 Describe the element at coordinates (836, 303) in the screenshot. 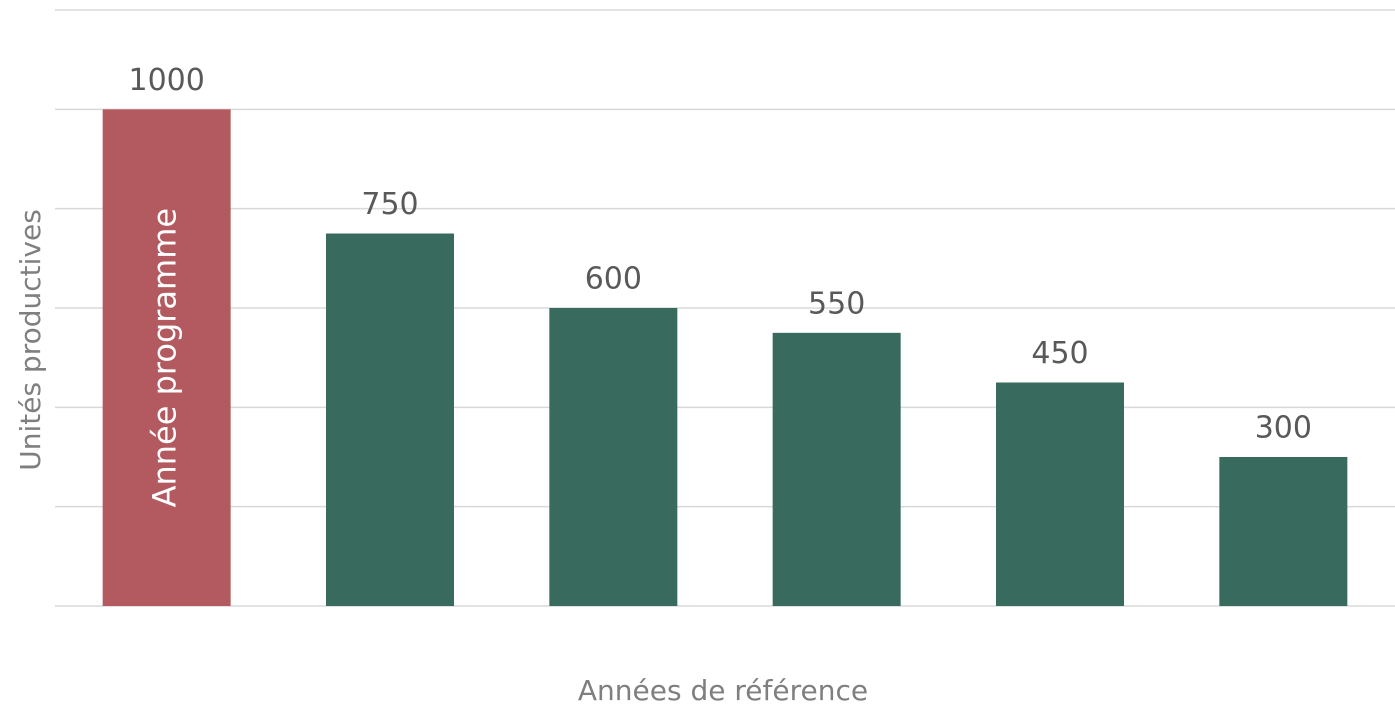

I see `value-label: 550` at that location.